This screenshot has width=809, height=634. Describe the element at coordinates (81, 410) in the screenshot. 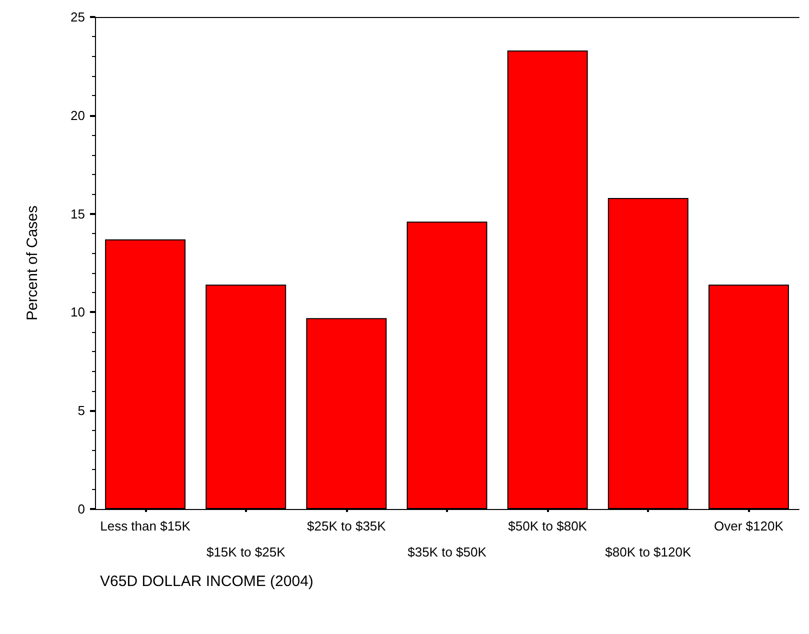

I see `y-tick-label: 5` at that location.